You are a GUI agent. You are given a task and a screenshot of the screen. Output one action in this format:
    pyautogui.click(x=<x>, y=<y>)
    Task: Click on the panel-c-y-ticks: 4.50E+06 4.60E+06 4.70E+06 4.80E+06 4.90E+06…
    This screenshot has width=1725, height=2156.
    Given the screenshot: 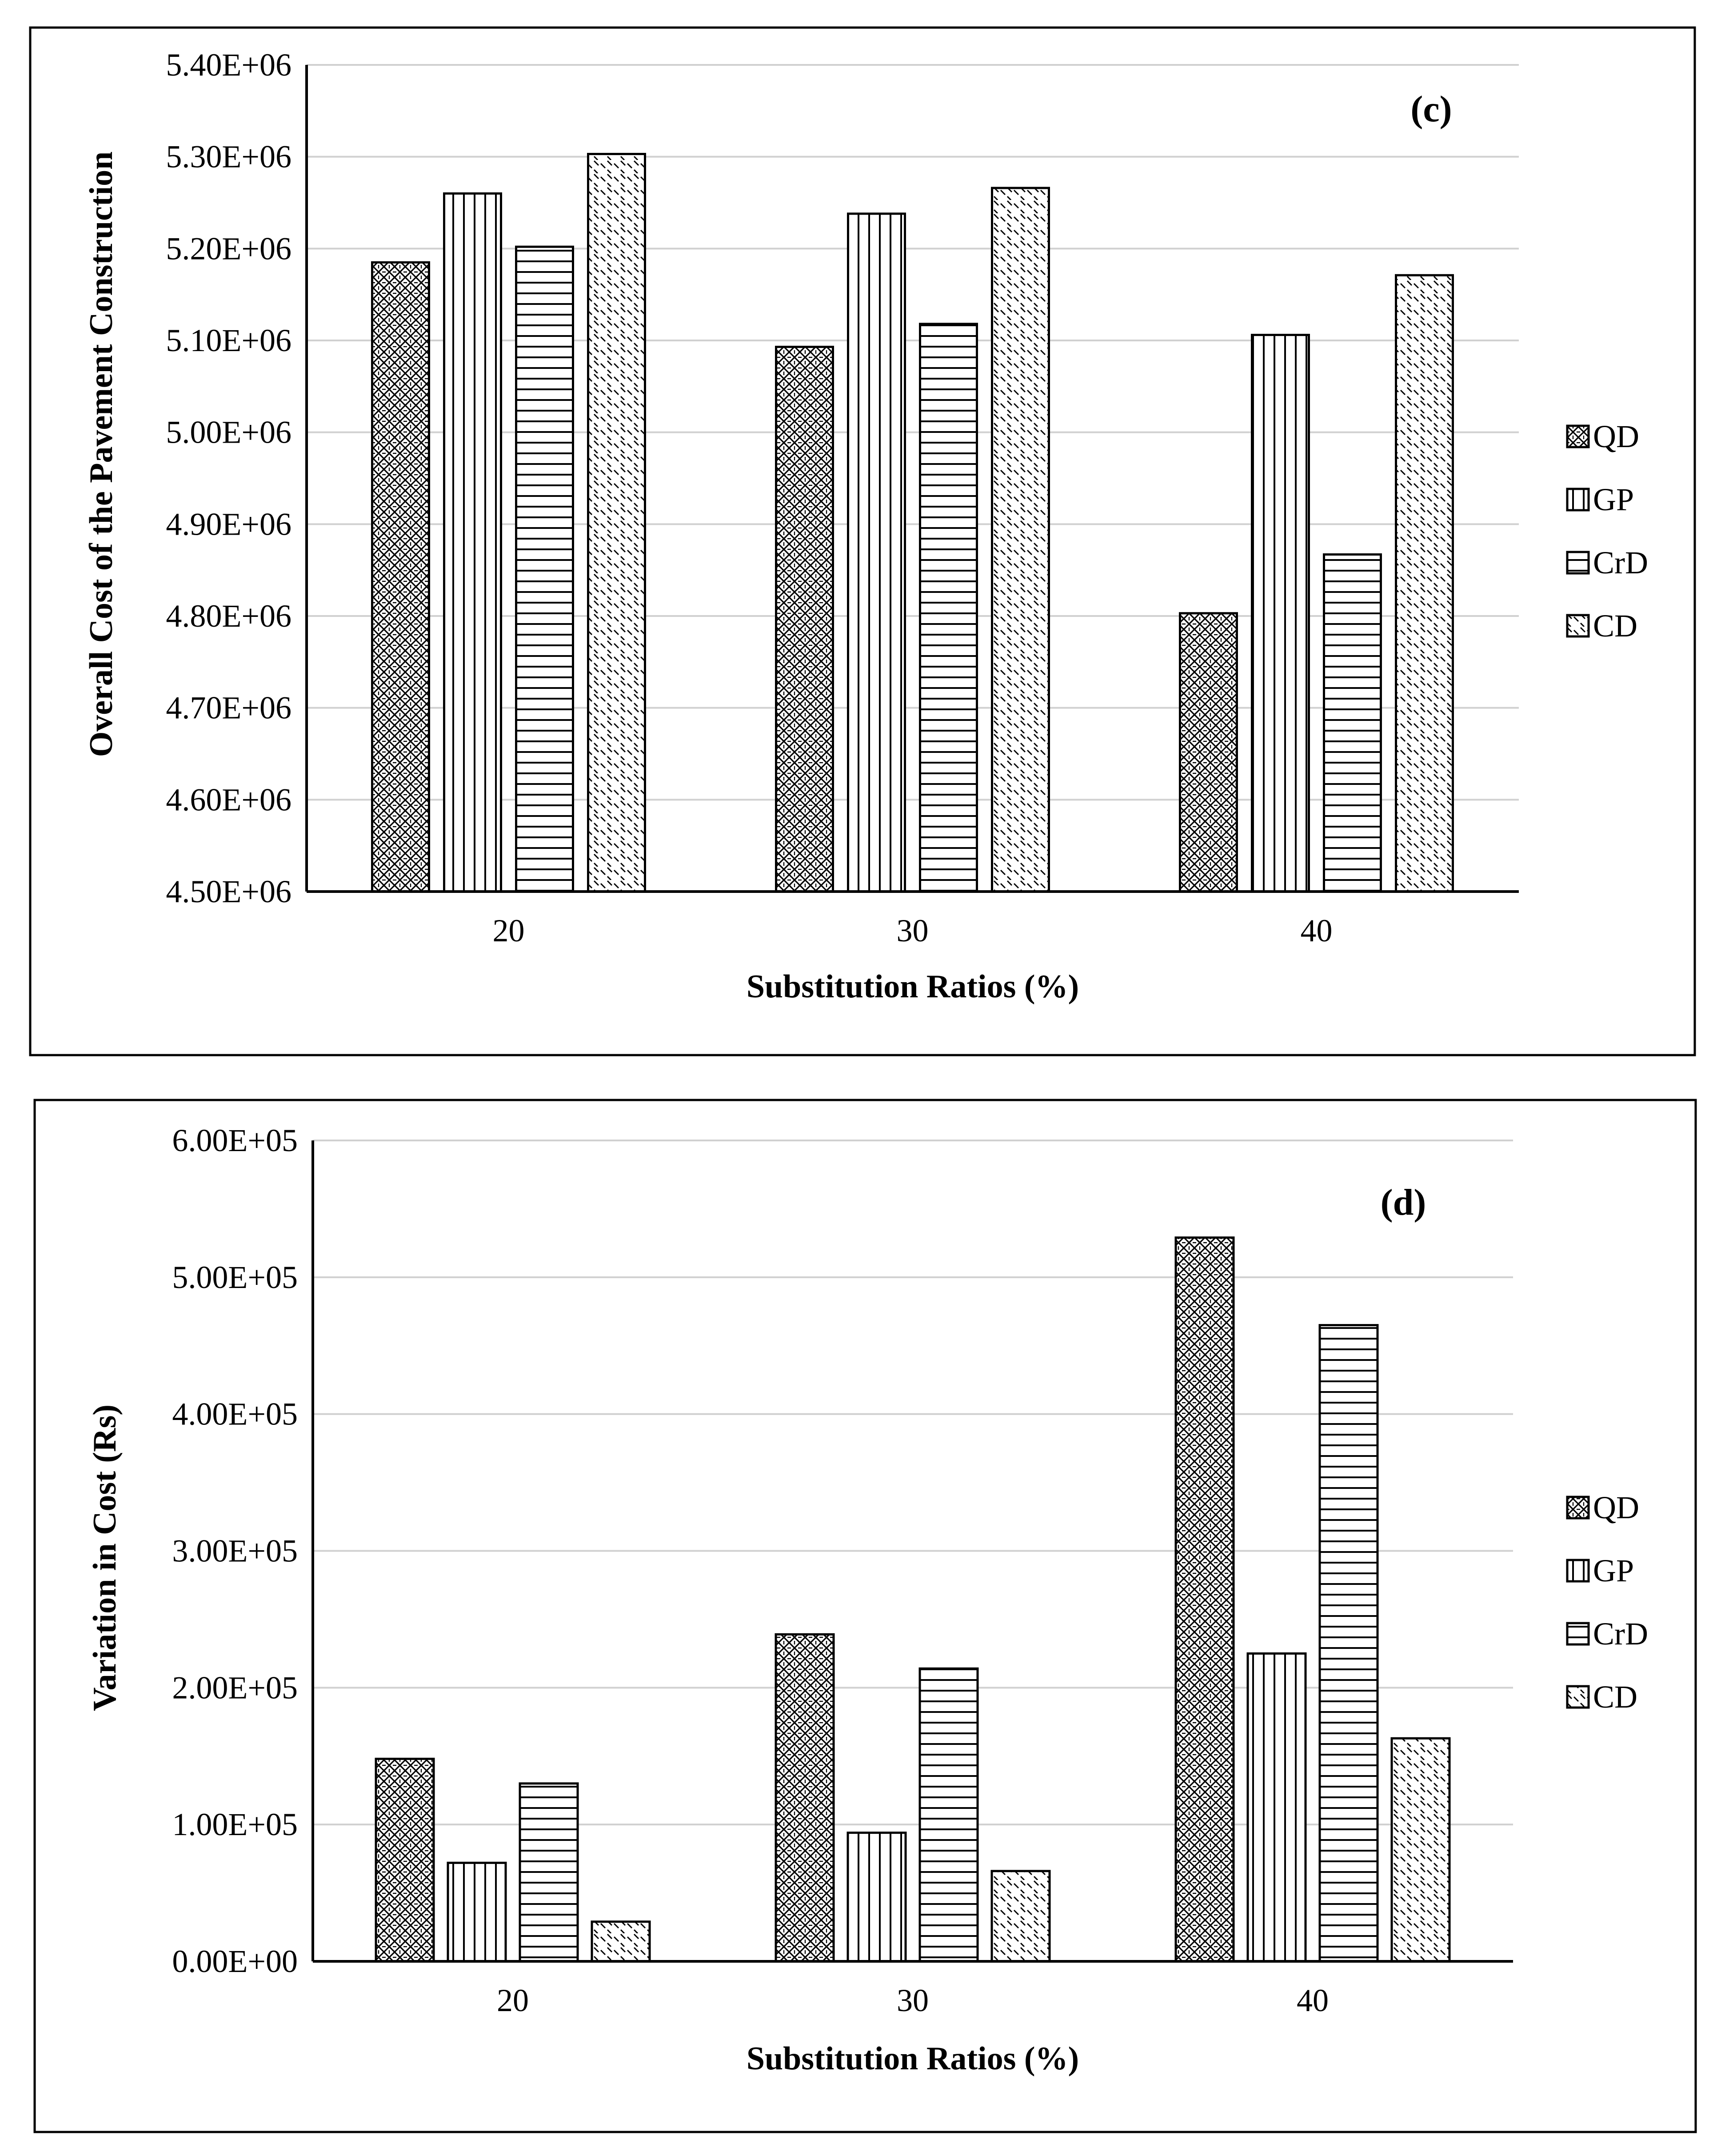 What is the action you would take?
    pyautogui.click(x=228, y=478)
    